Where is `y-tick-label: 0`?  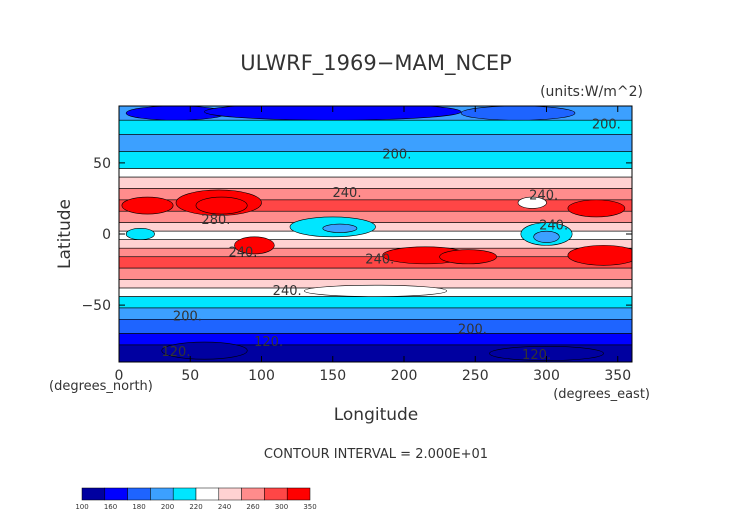
y-tick-label: 0 is located at coordinates (106, 235).